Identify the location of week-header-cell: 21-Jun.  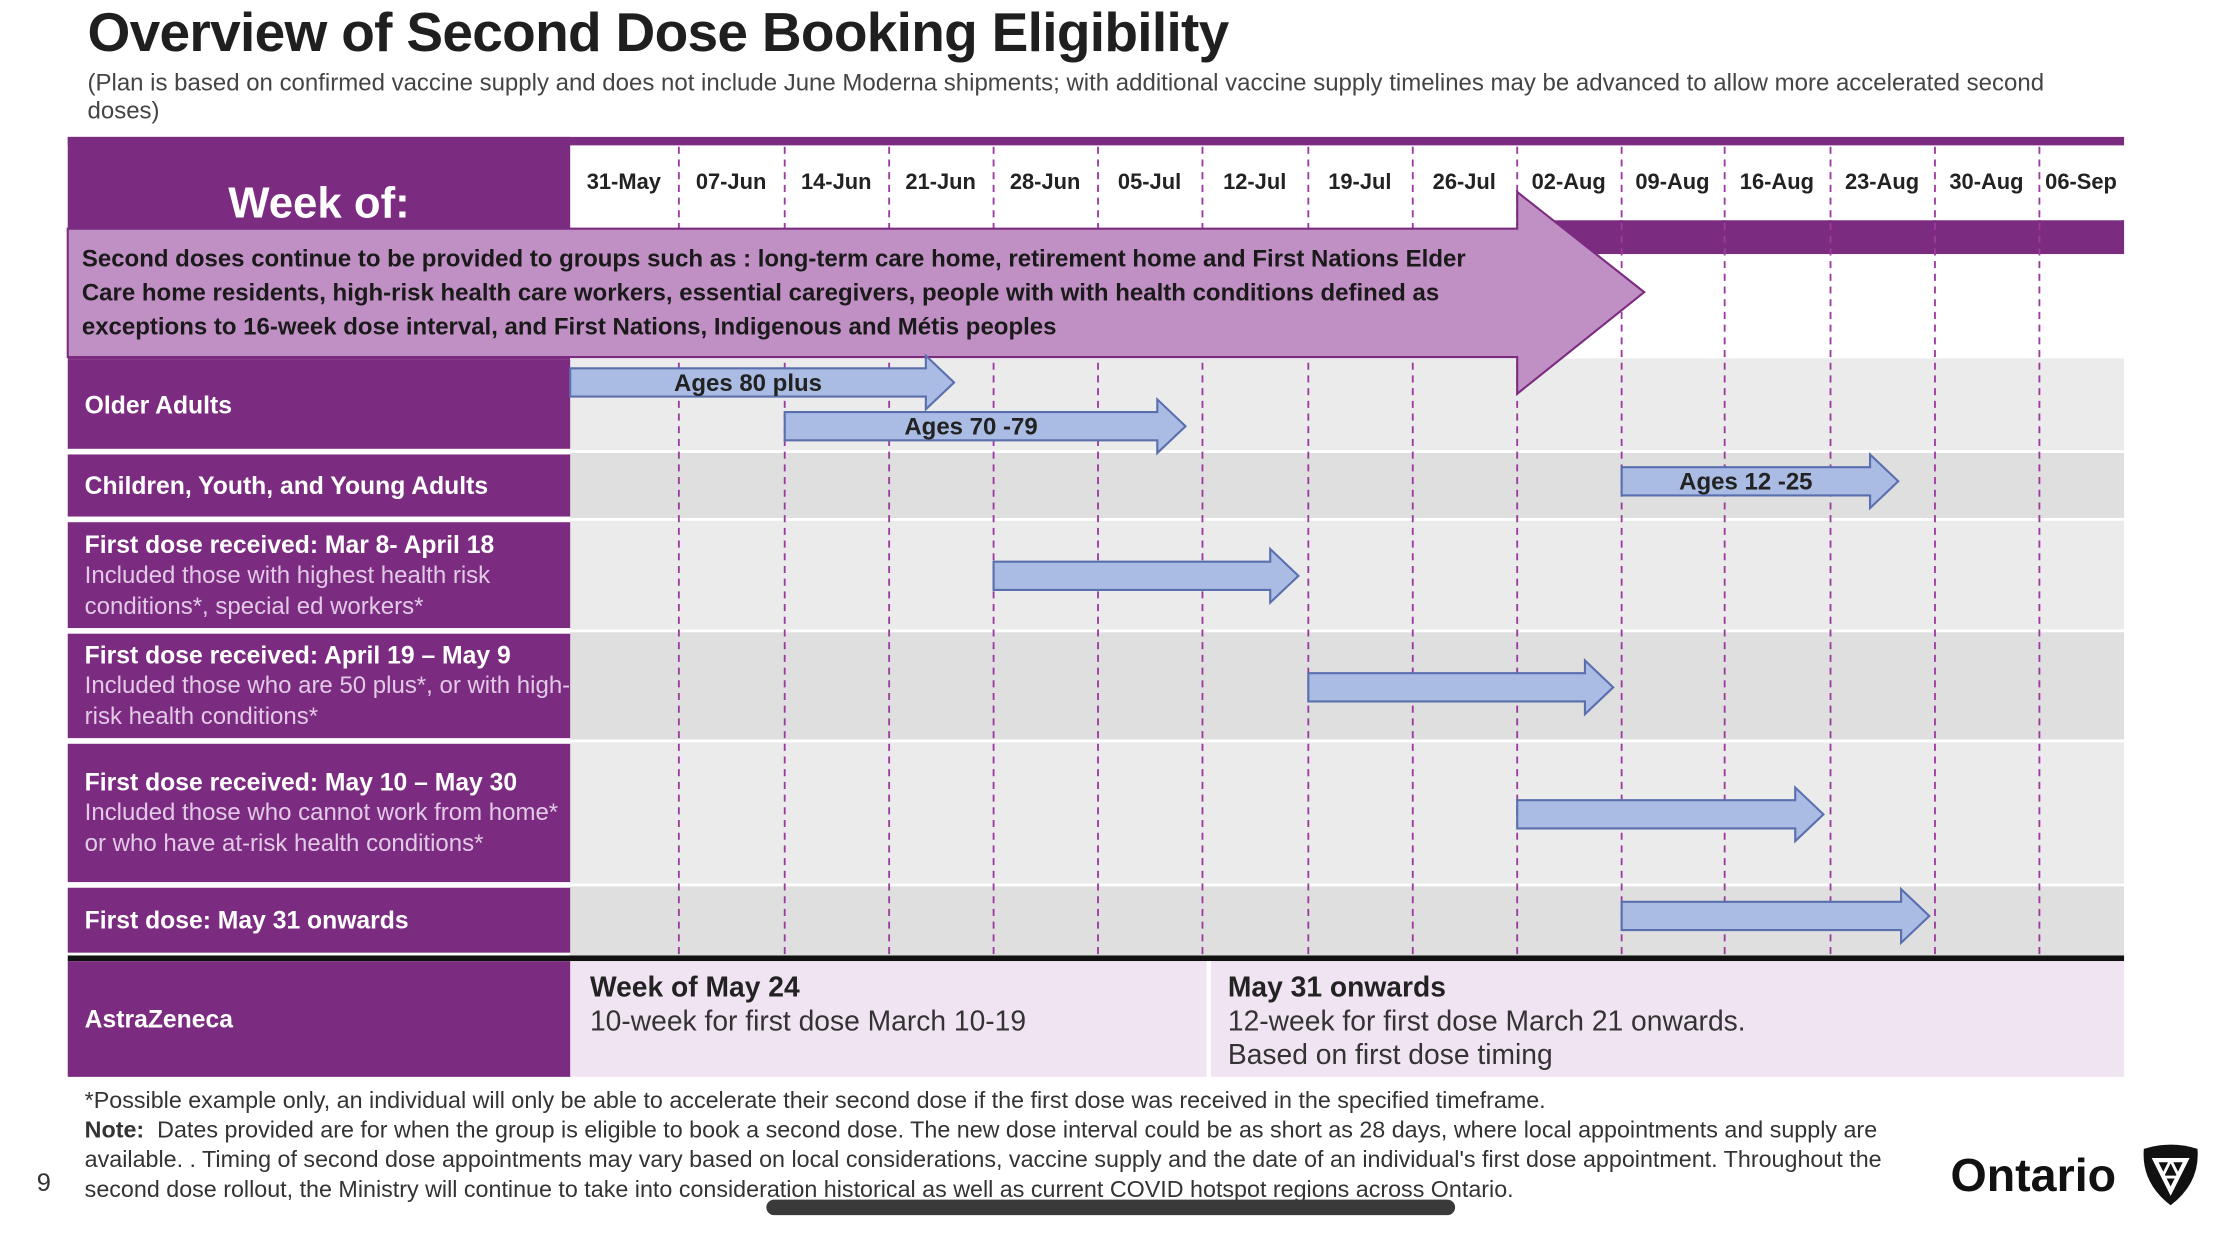
(940, 183).